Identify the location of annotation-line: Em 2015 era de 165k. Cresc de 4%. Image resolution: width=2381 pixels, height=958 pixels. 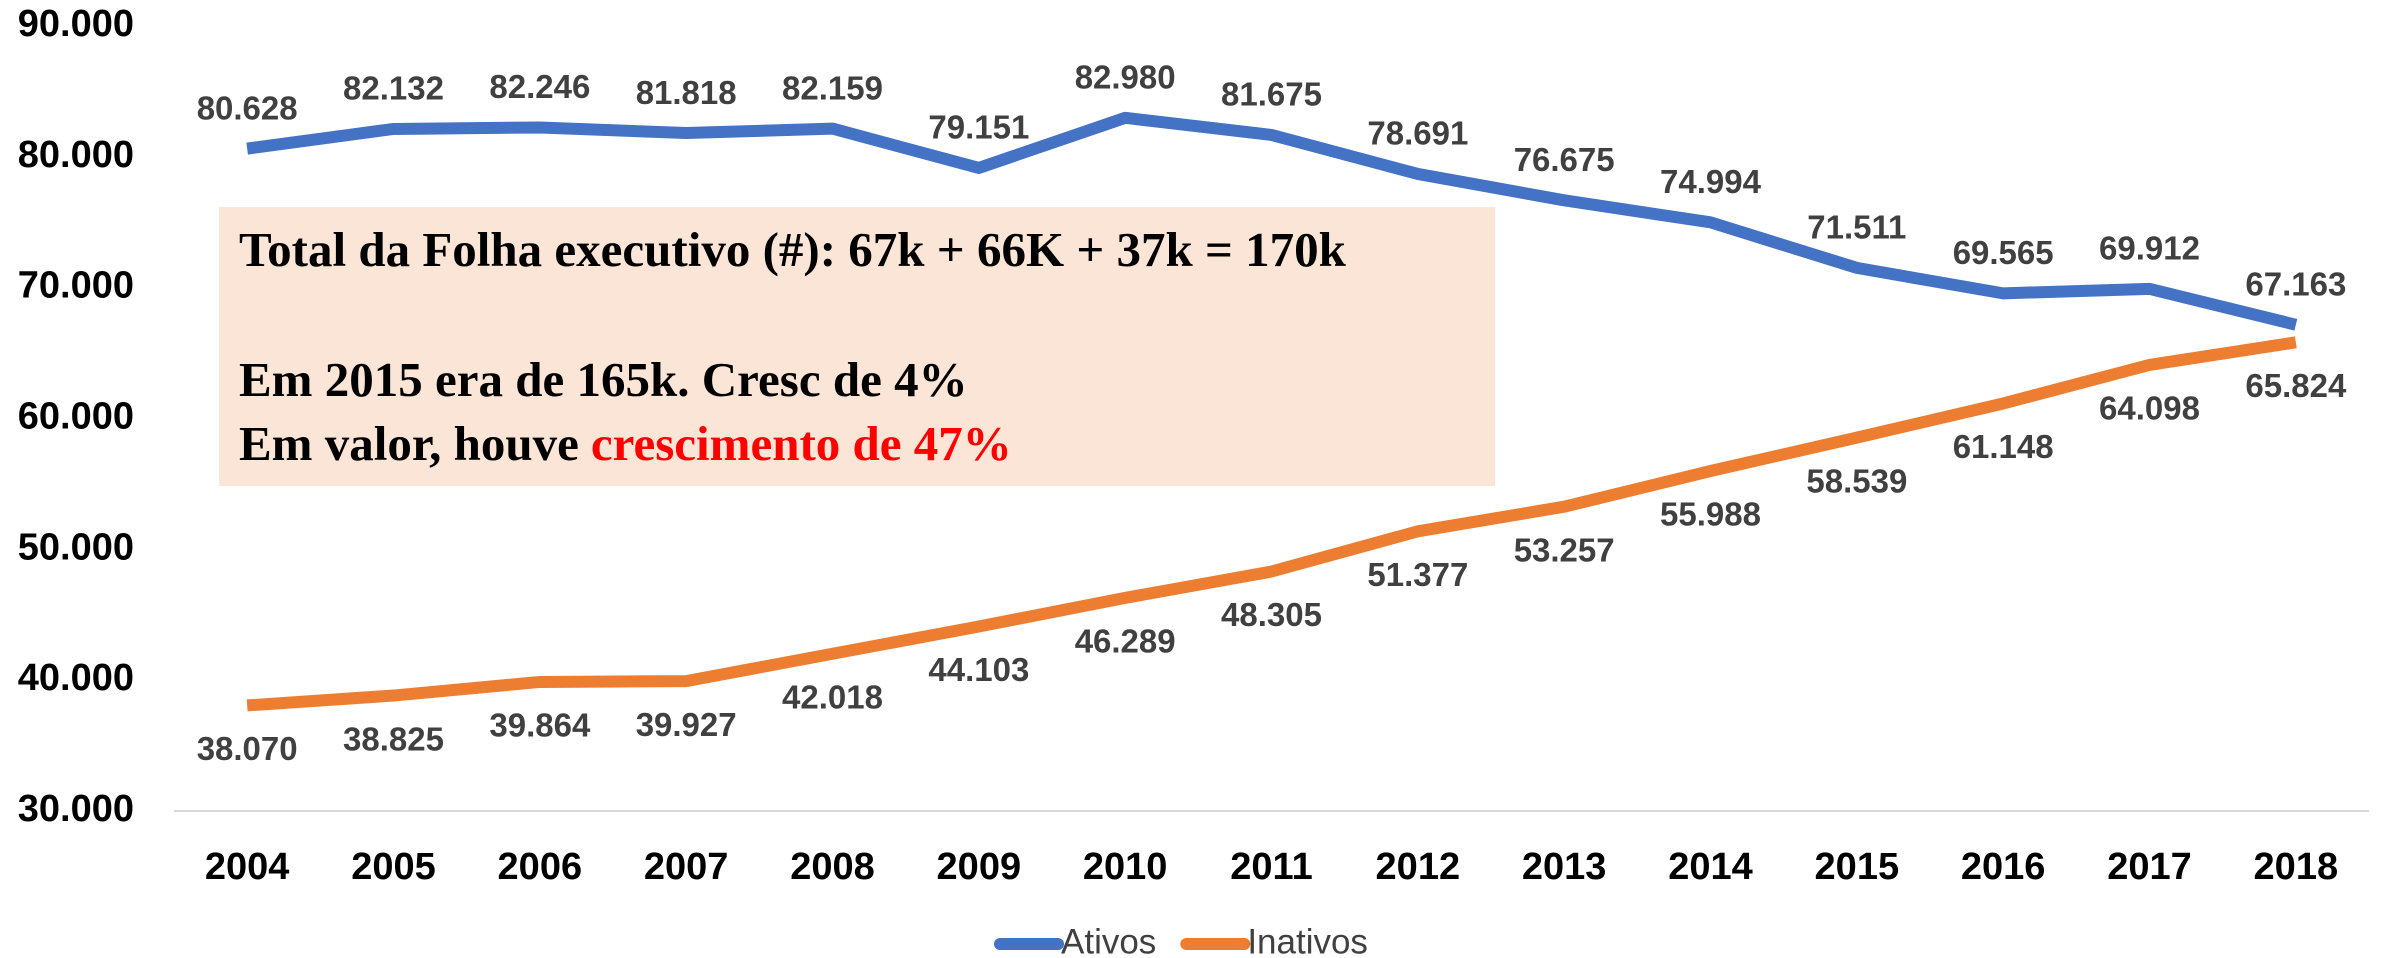
(603, 379).